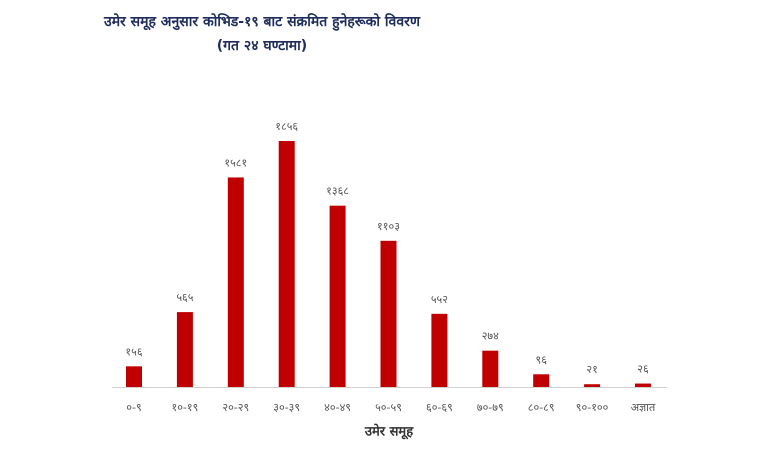 Image resolution: width=768 pixels, height=452 pixels. Describe the element at coordinates (337, 407) in the screenshot. I see `x-tick-label: ४०-४९` at that location.